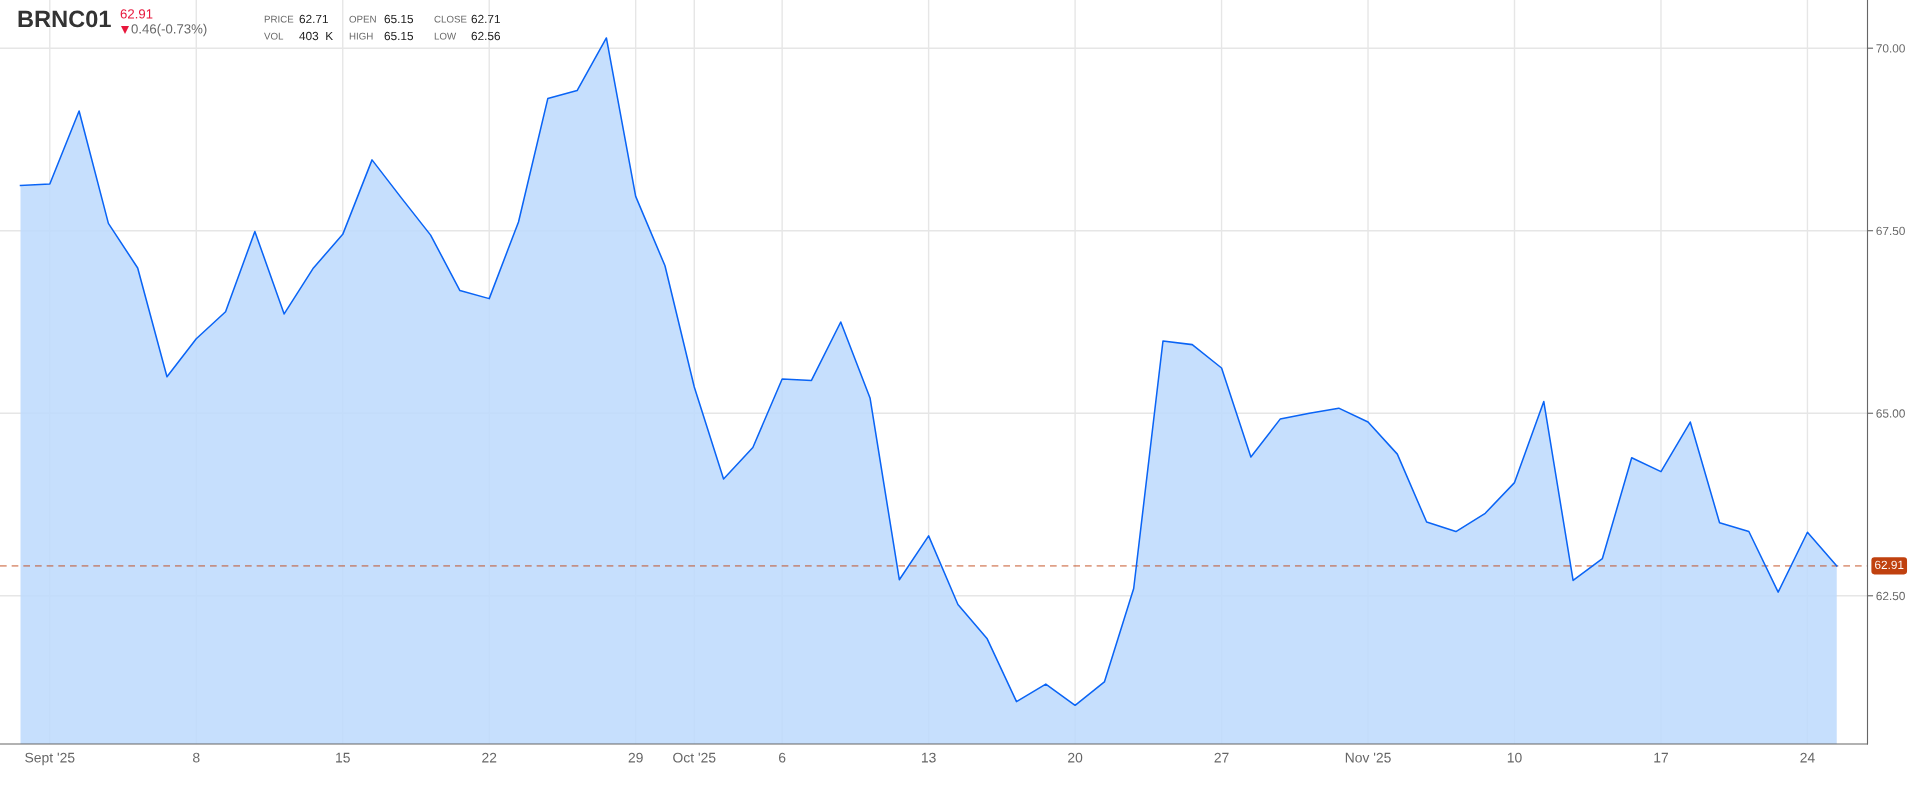 The width and height of the screenshot is (1910, 785). I want to click on y-tick-label: 65.00, so click(1890, 413).